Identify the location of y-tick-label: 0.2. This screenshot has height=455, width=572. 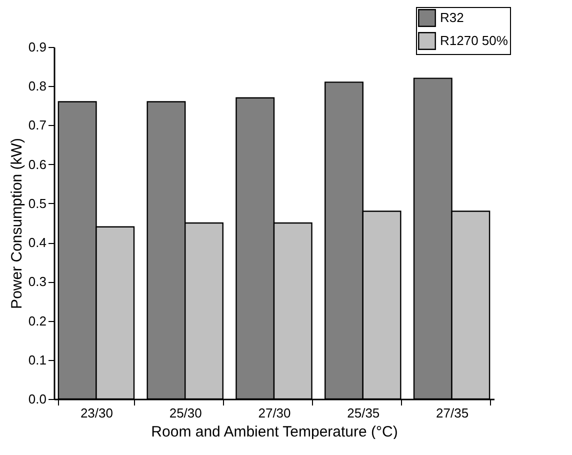
(37, 320).